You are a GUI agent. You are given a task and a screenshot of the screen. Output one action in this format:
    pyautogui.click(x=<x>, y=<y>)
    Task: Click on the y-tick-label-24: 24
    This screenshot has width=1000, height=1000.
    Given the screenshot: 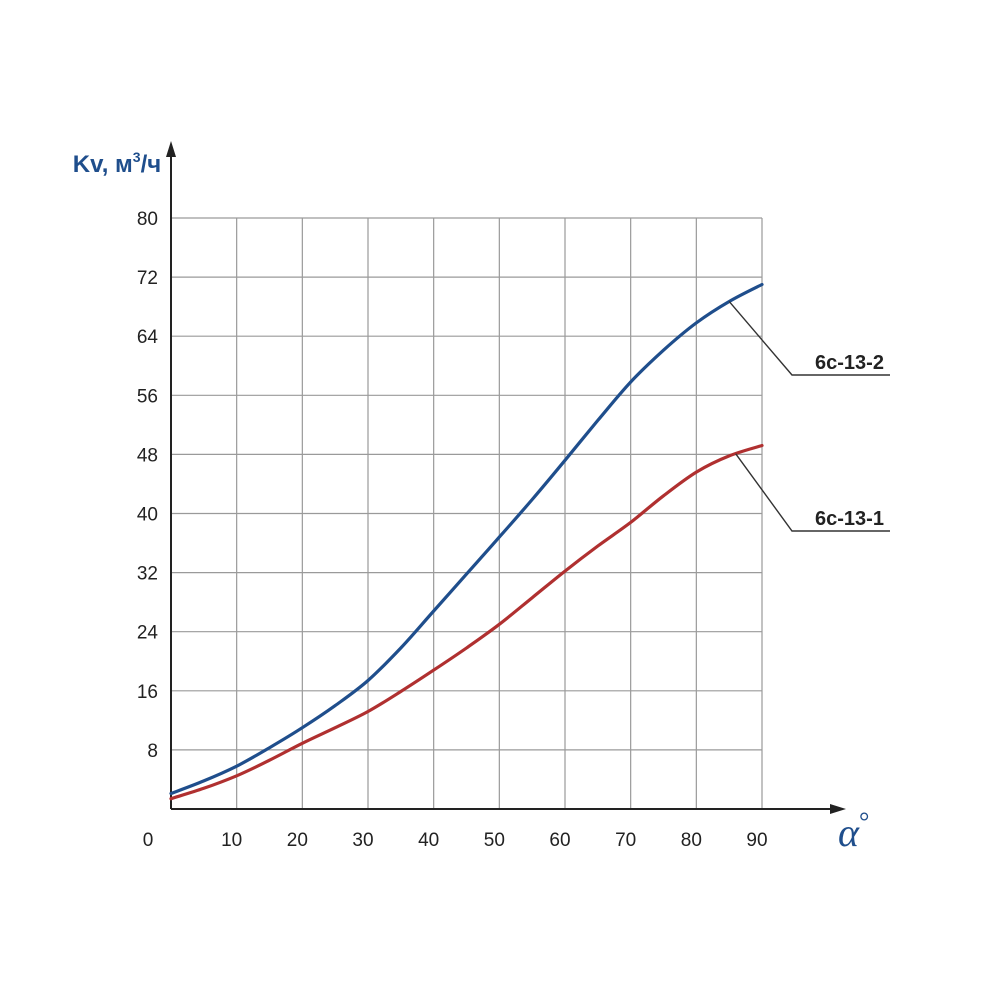 What is the action you would take?
    pyautogui.click(x=148, y=633)
    